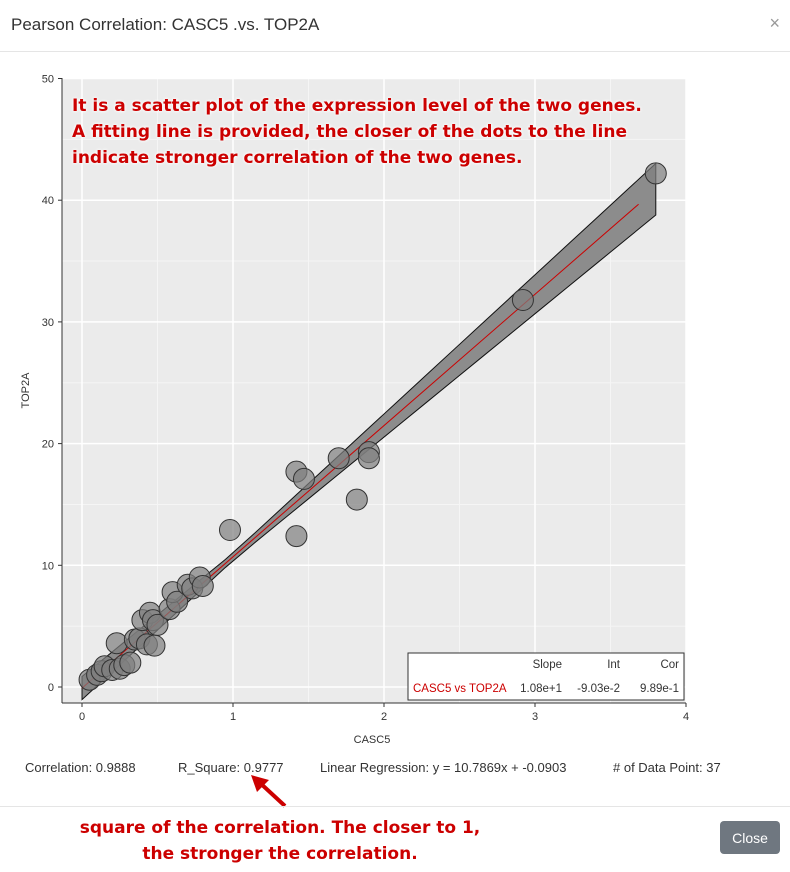 This screenshot has width=790, height=872. I want to click on correlation-stat: Correlation: 0.9888, so click(80, 767).